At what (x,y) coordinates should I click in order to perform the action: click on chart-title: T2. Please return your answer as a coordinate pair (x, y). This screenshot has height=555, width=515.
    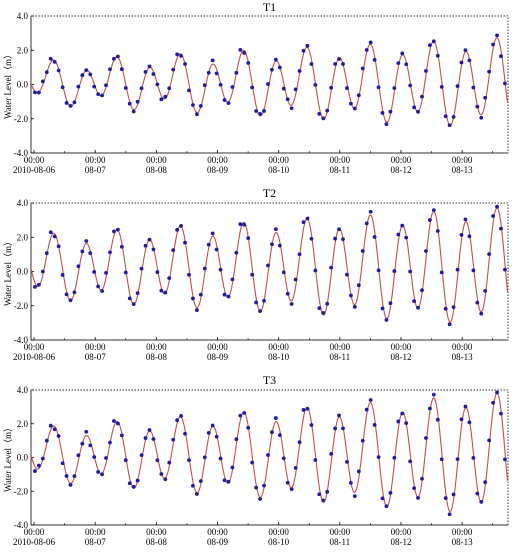
    Looking at the image, I should click on (269, 193).